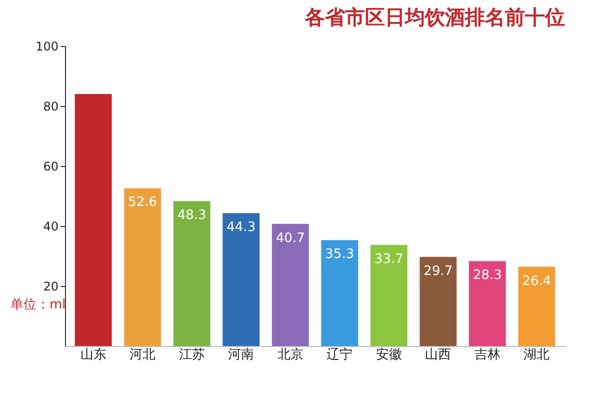 This screenshot has height=400, width=600. Describe the element at coordinates (487, 355) in the screenshot. I see `x-tick-label: 吉林` at that location.